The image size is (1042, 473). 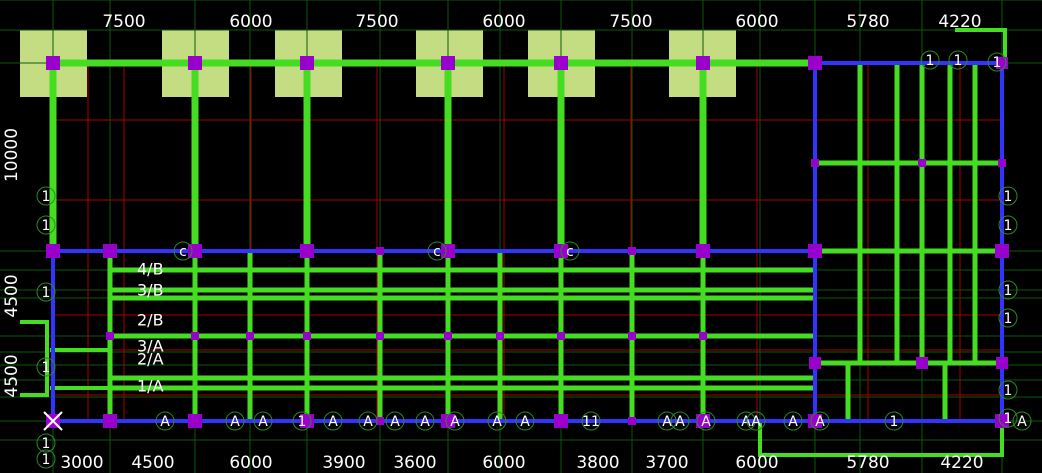 What do you see at coordinates (81, 463) in the screenshot?
I see `dimension: 3000` at bounding box center [81, 463].